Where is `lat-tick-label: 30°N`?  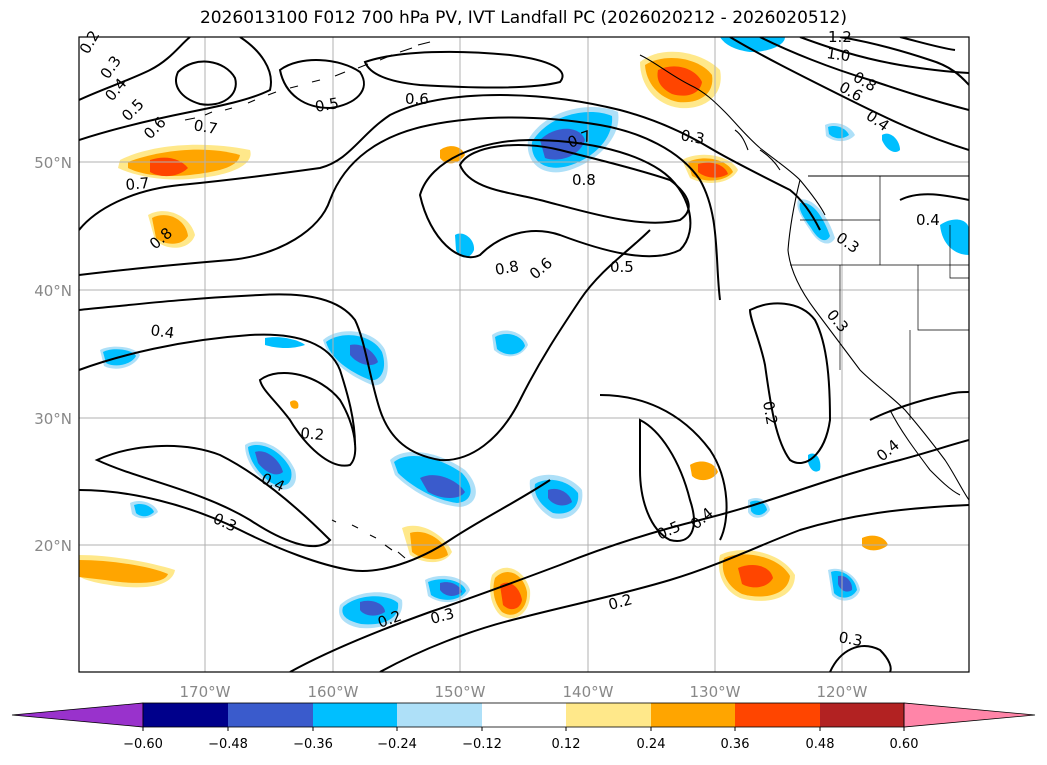
lat-tick-label: 30°N is located at coordinates (53, 419).